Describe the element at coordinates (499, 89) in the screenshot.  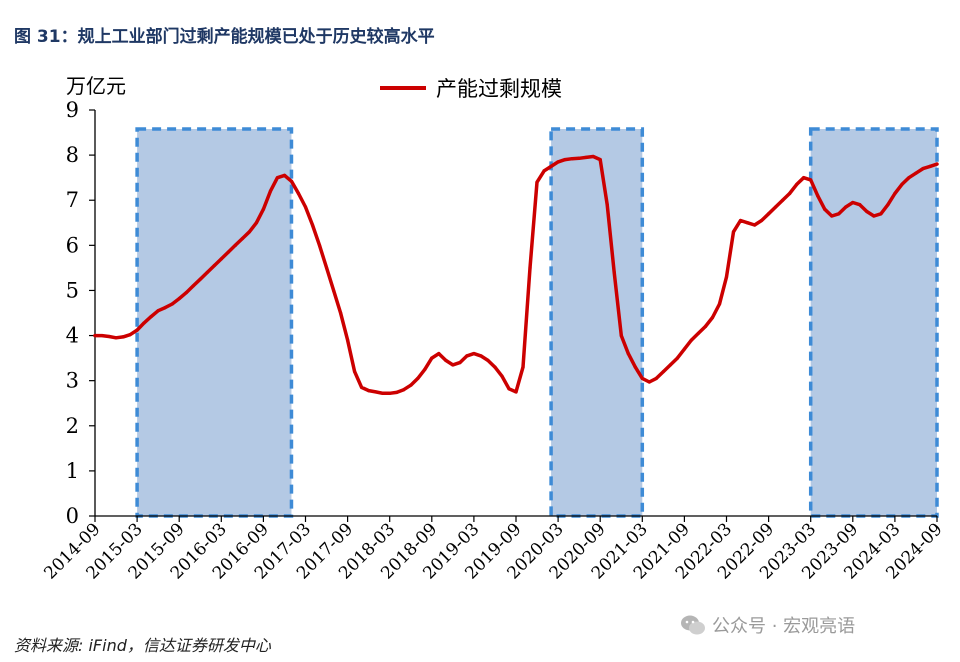
I see `legend-label: 产能过剩规模` at that location.